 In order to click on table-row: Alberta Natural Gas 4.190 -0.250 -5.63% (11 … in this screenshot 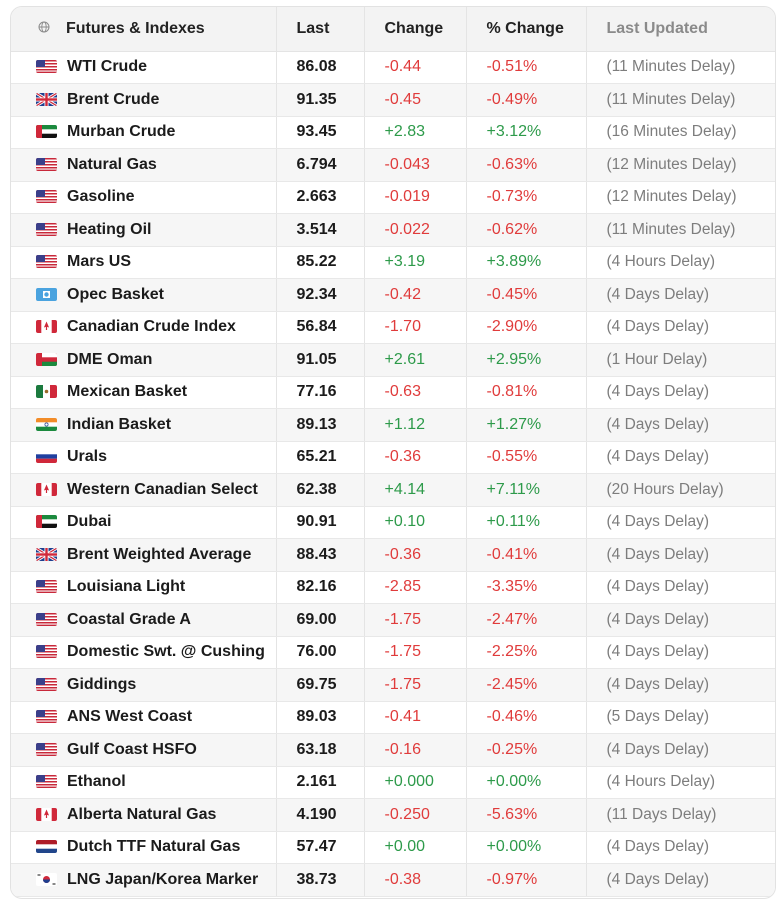, I will do `click(393, 815)`.